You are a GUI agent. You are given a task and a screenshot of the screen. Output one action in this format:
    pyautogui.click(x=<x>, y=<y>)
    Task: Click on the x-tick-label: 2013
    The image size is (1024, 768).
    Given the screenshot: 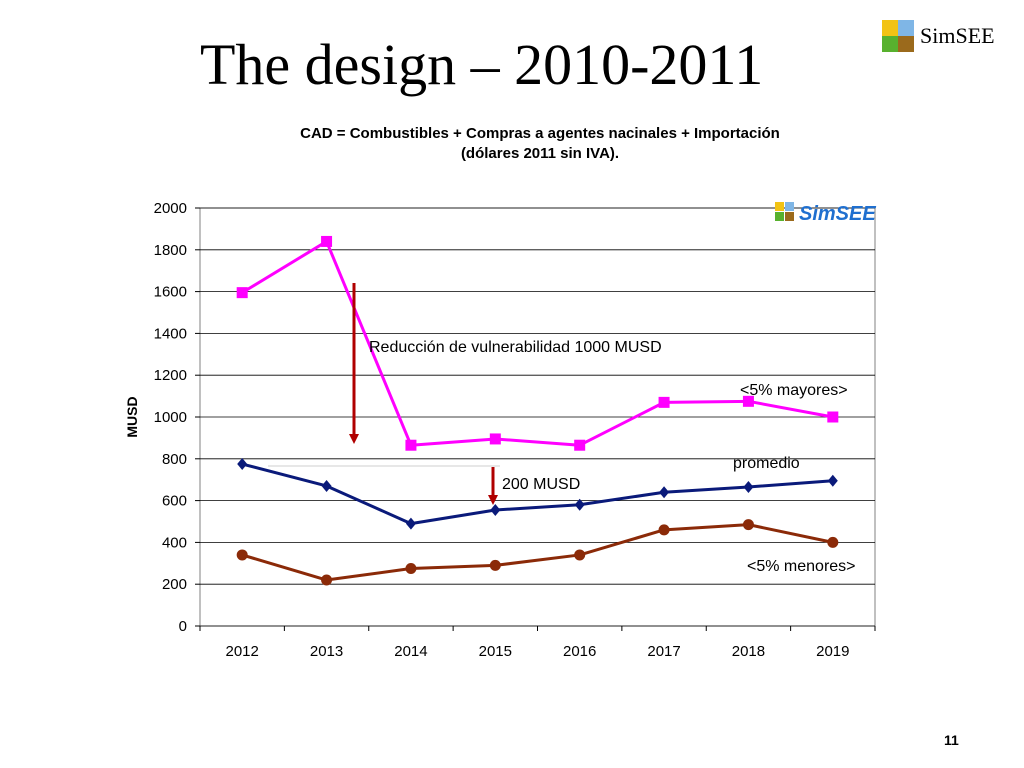 What is the action you would take?
    pyautogui.click(x=326, y=651)
    